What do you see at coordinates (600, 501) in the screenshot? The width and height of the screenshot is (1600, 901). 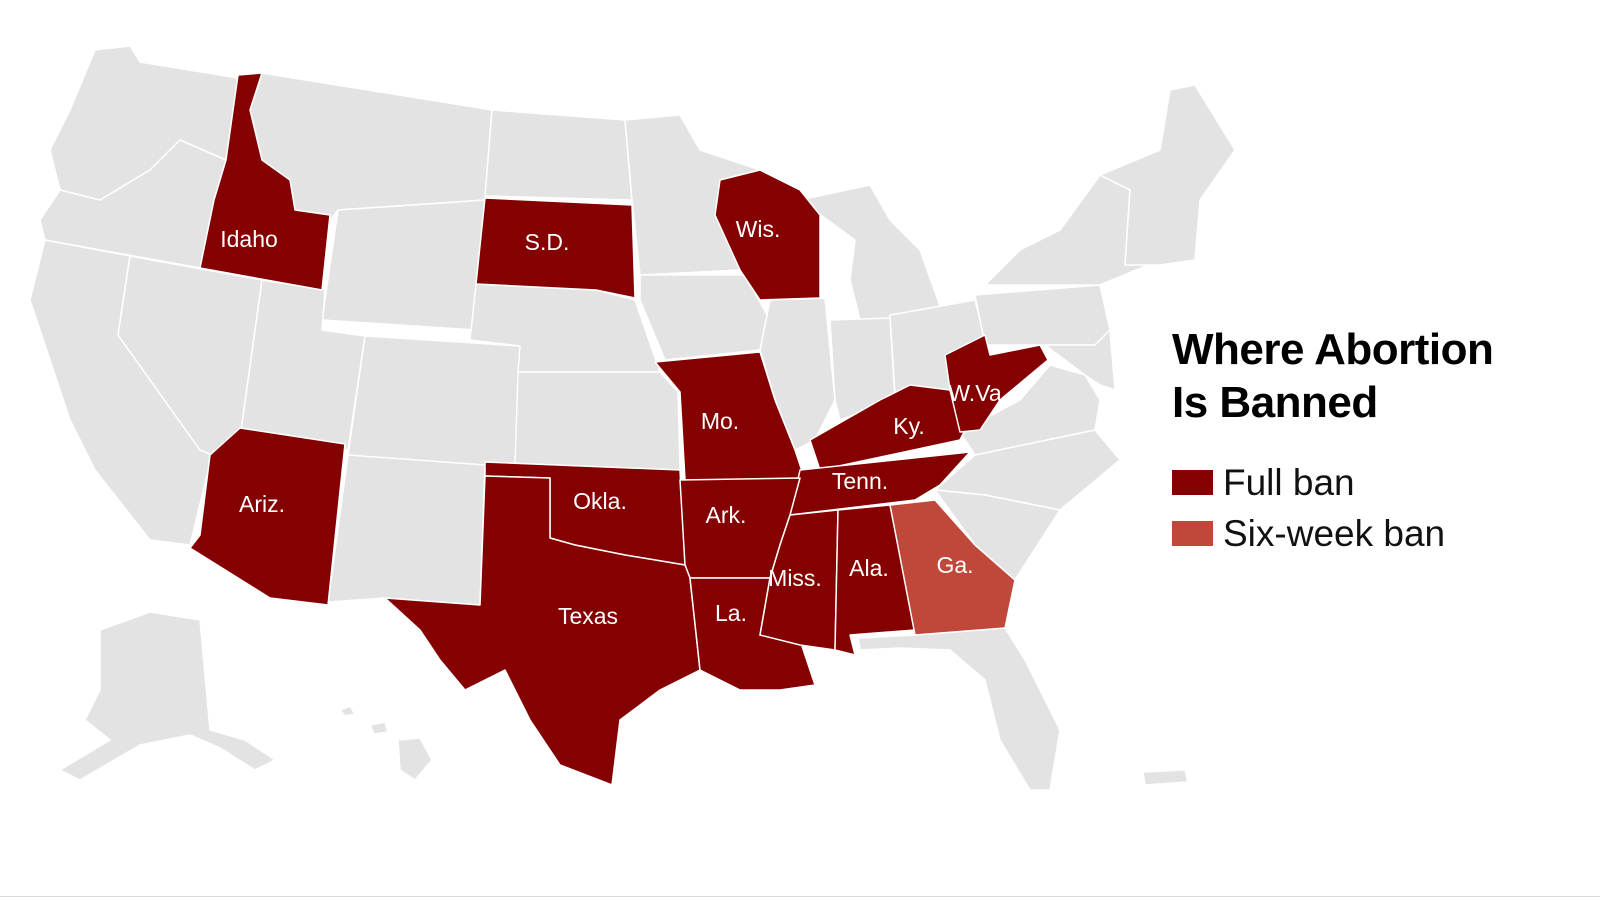 I see `label-oklahoma: Okla.` at bounding box center [600, 501].